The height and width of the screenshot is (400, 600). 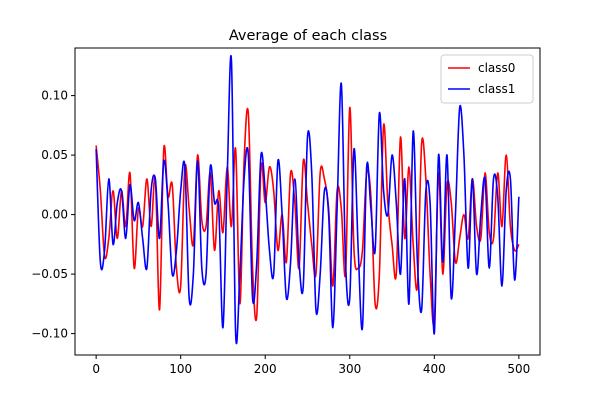 I want to click on x-axis: 0 100 200 300 400 500, so click(x=311, y=365).